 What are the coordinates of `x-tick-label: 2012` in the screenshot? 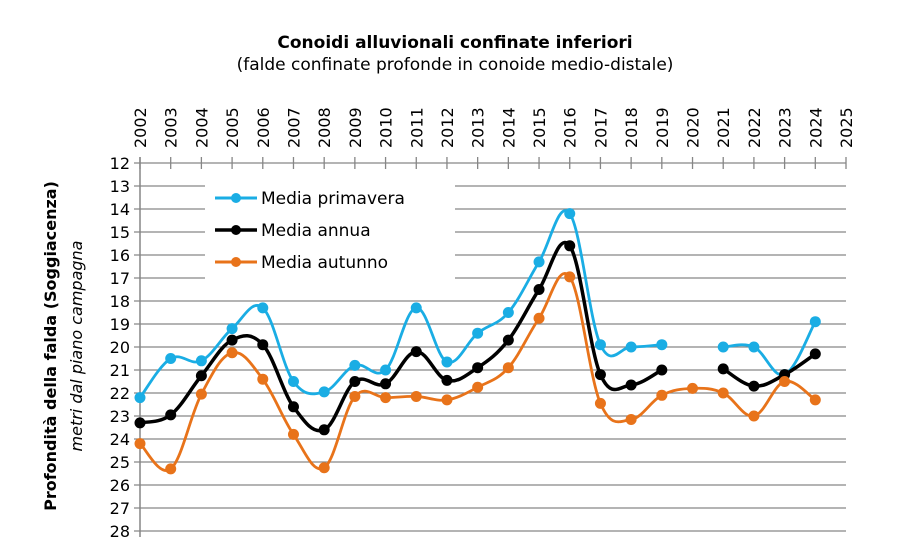 It's located at (447, 127).